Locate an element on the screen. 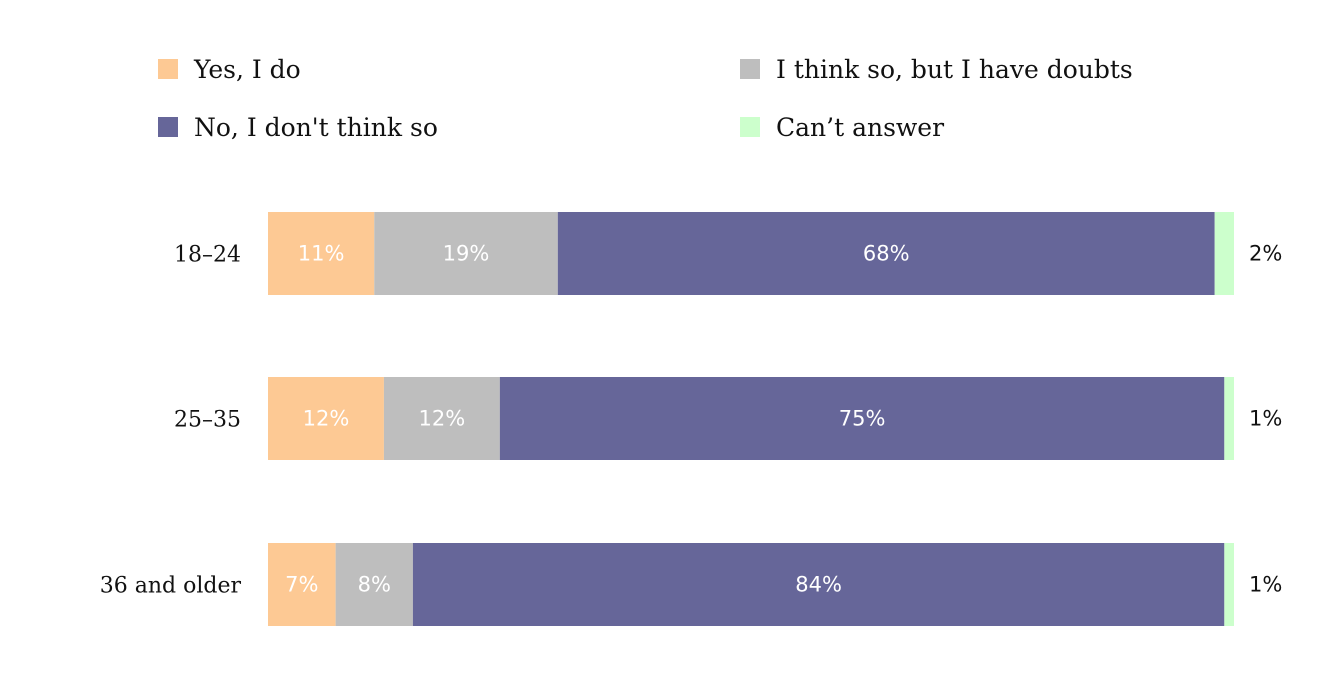 This screenshot has height=691, width=1322. category-label-0: 18–24 is located at coordinates (207, 255).